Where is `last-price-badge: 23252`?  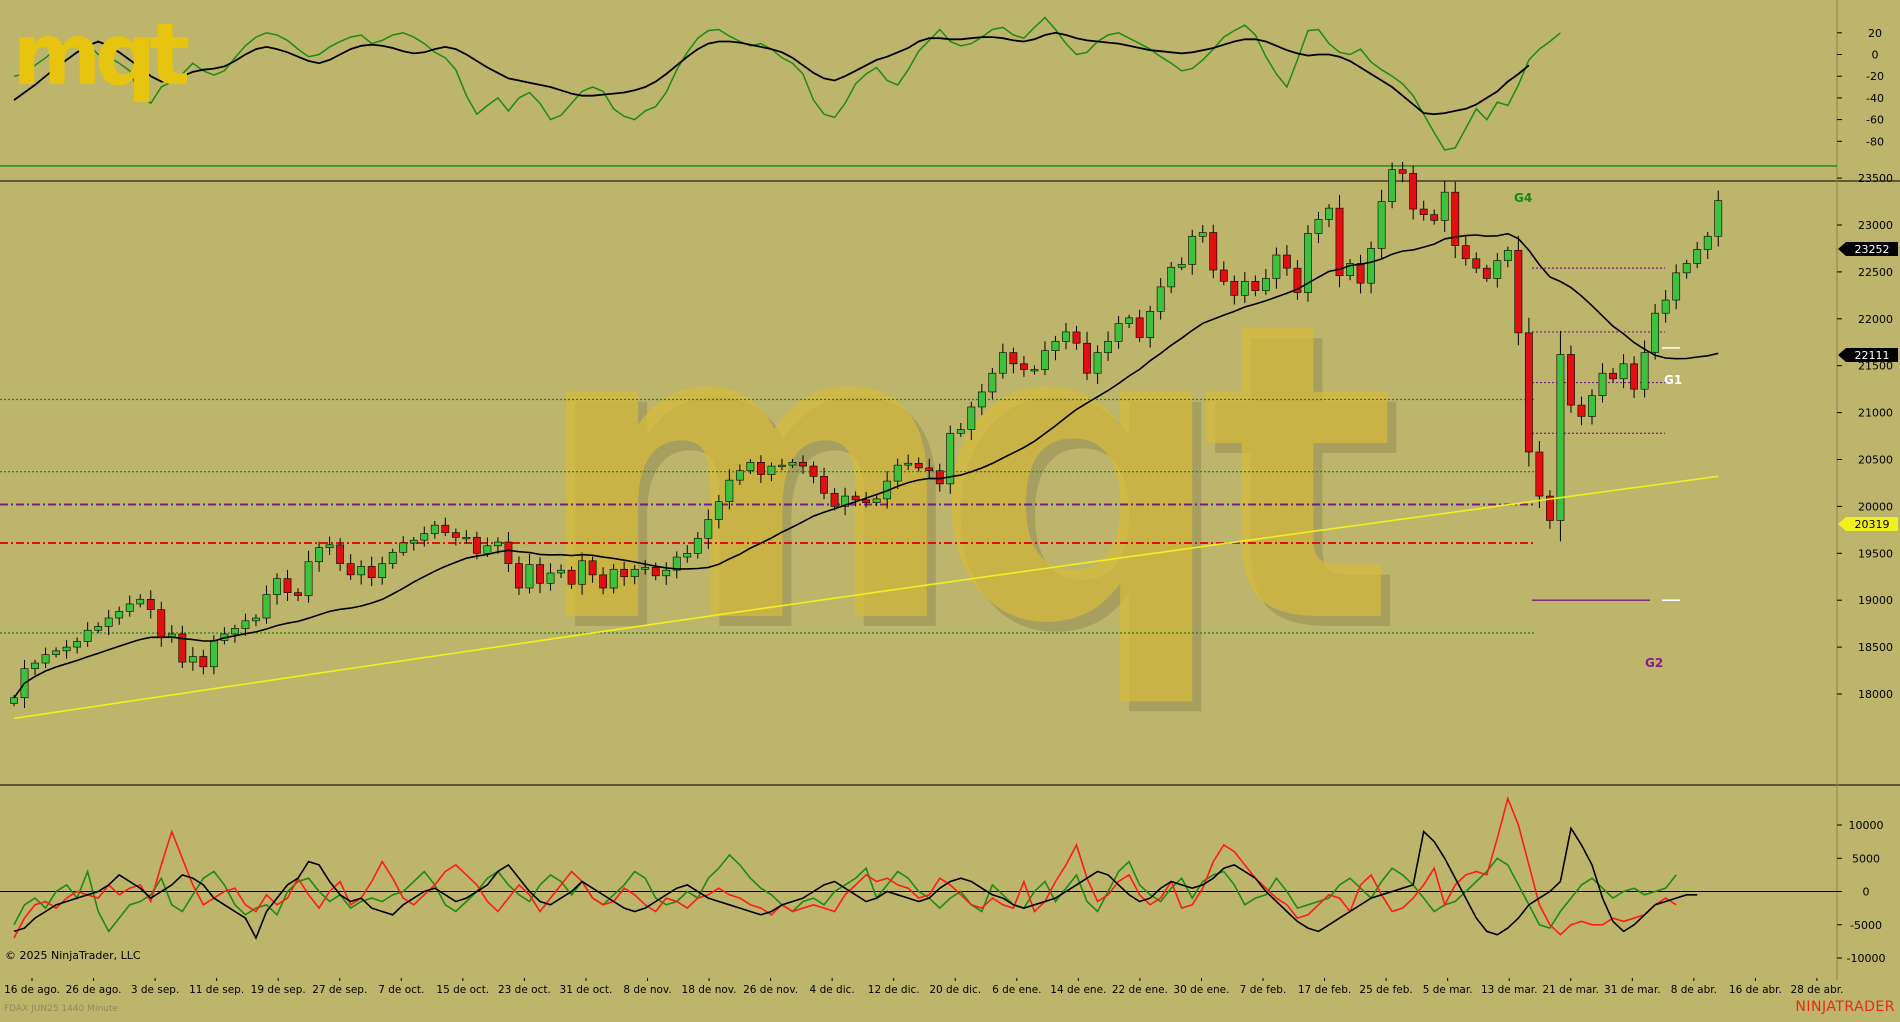 last-price-badge: 23252 is located at coordinates (1868, 249).